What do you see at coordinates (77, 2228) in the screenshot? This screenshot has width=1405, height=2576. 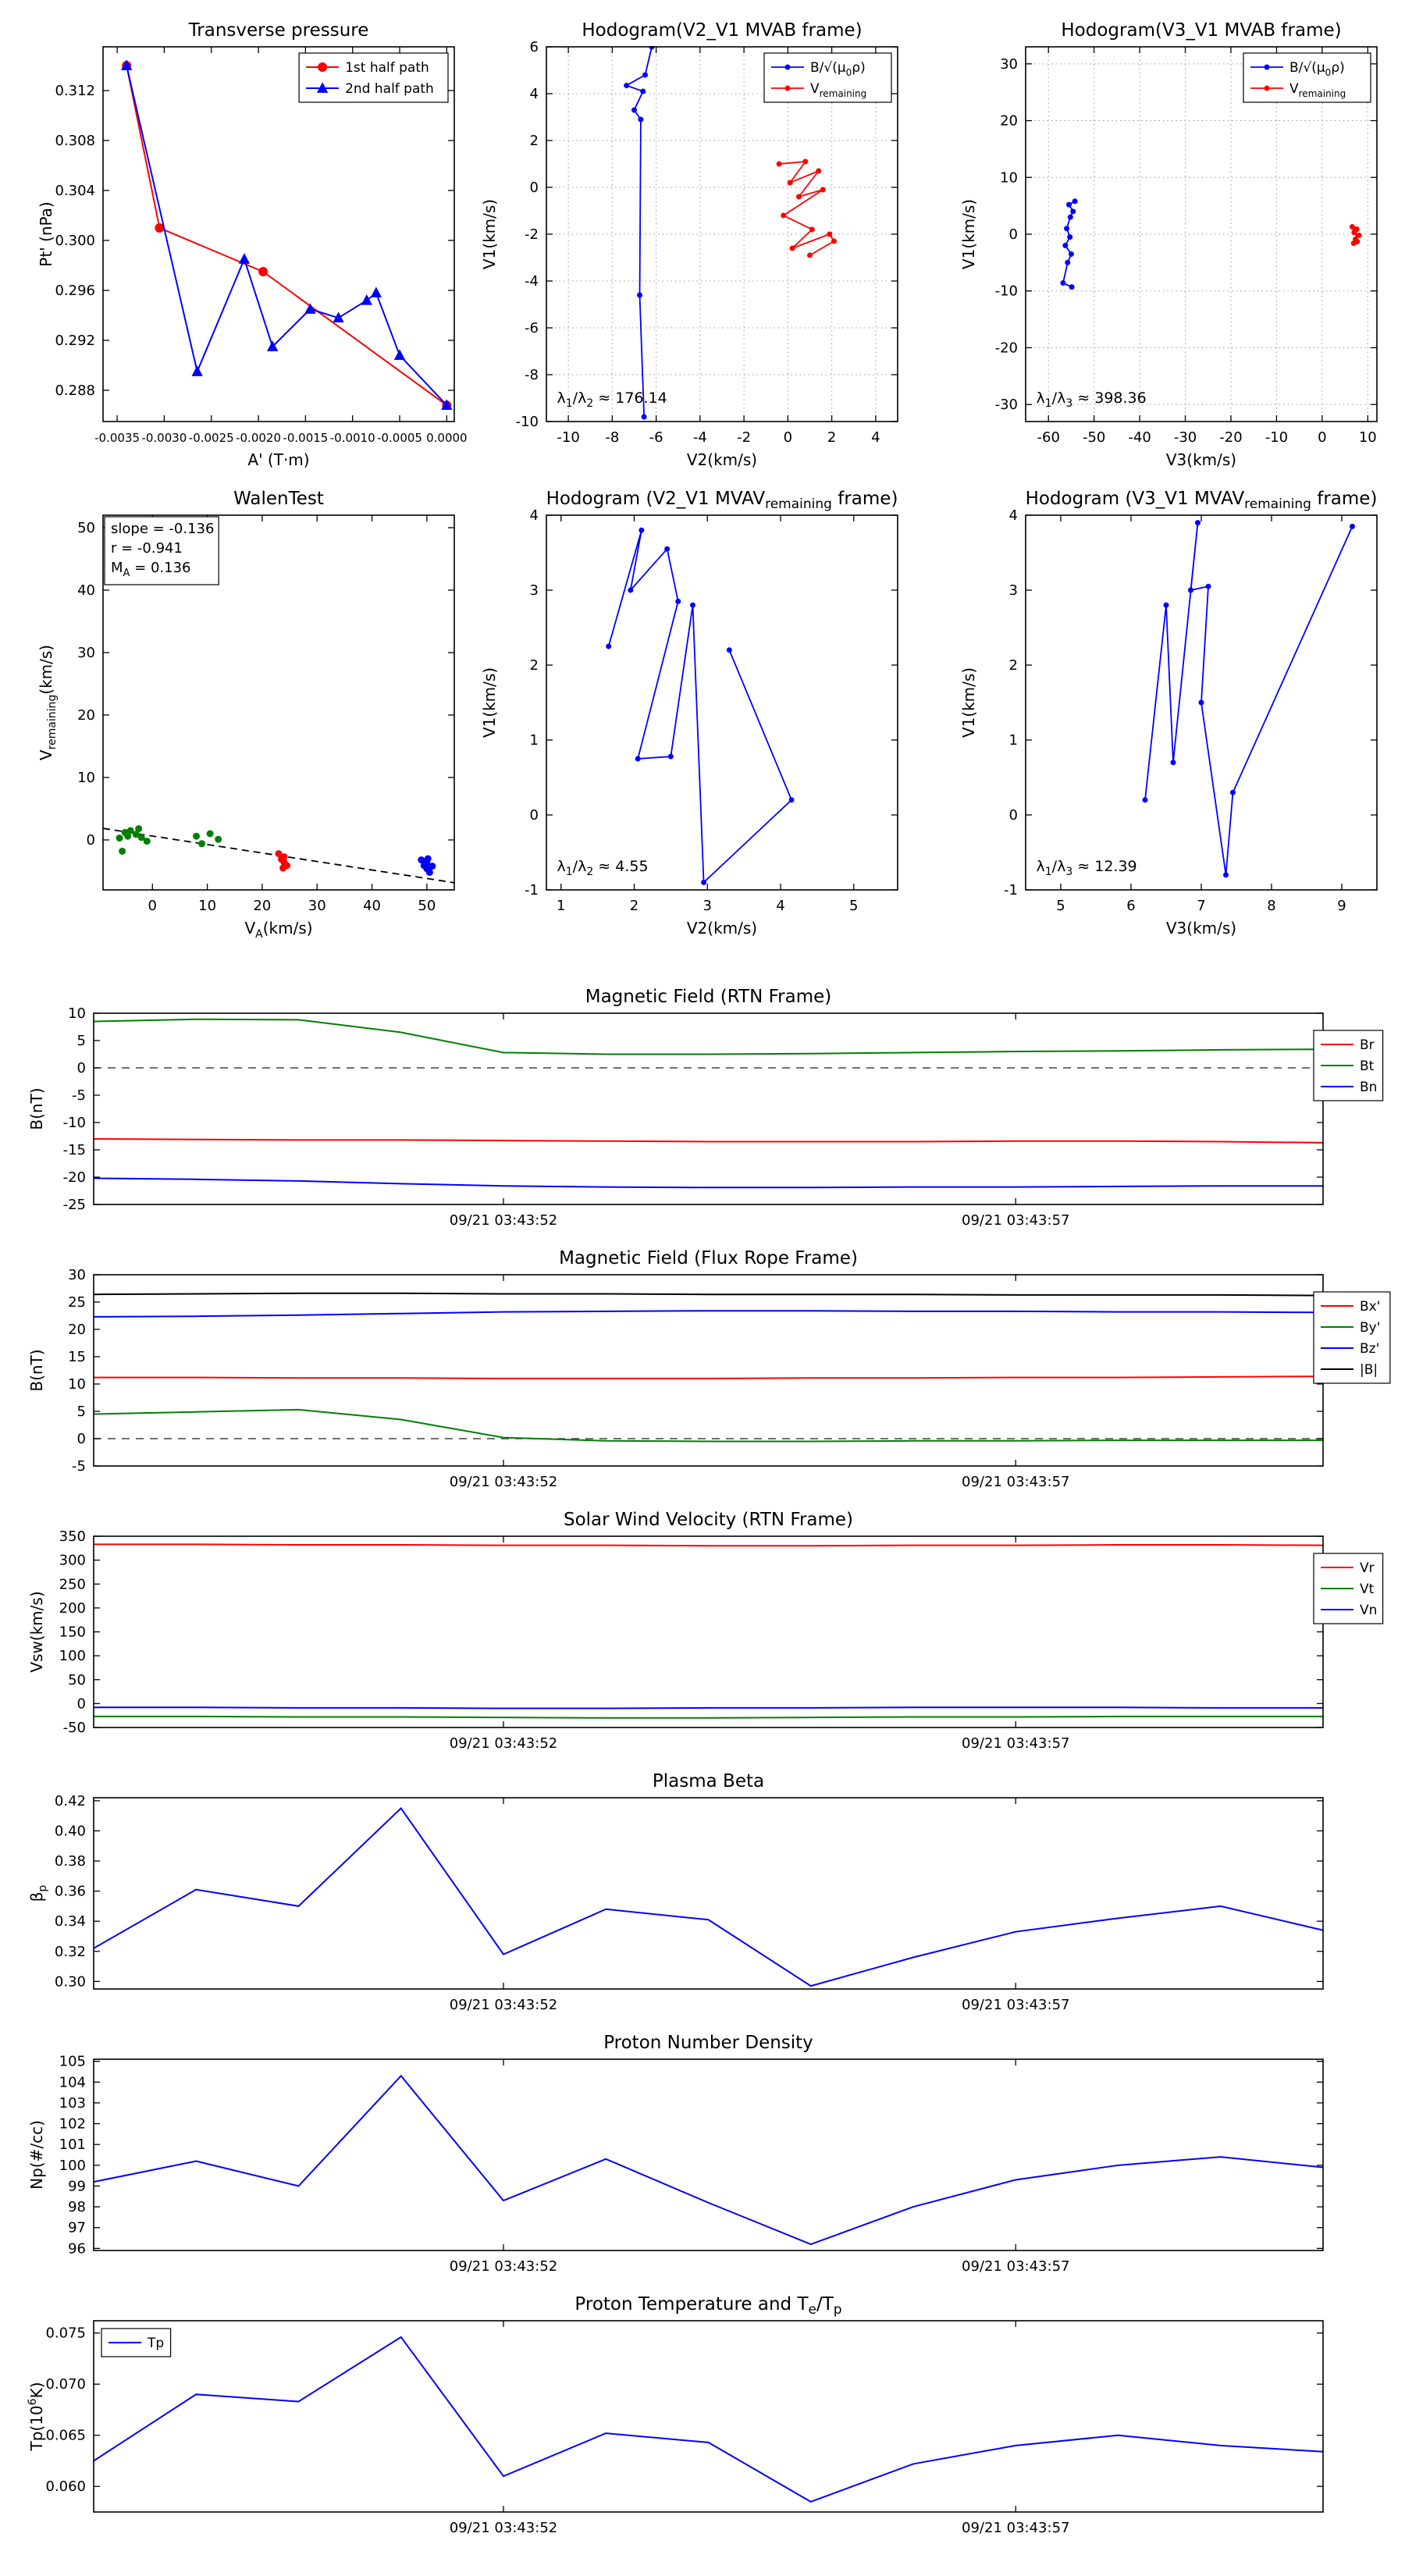 I see `y-tick-label: 97` at bounding box center [77, 2228].